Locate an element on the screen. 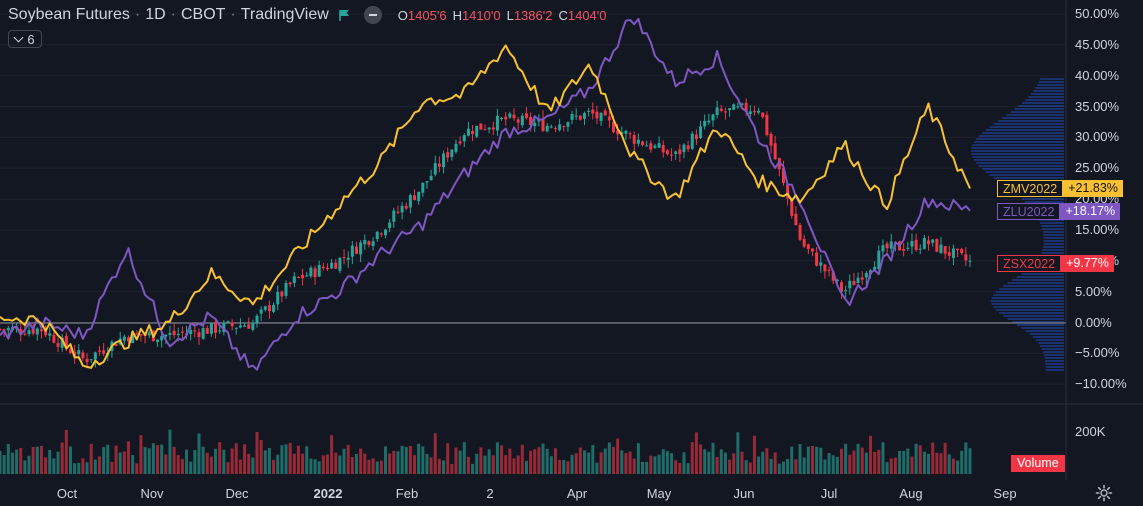 This screenshot has width=1143, height=506. y-tick-label: 35.00% is located at coordinates (1097, 106).